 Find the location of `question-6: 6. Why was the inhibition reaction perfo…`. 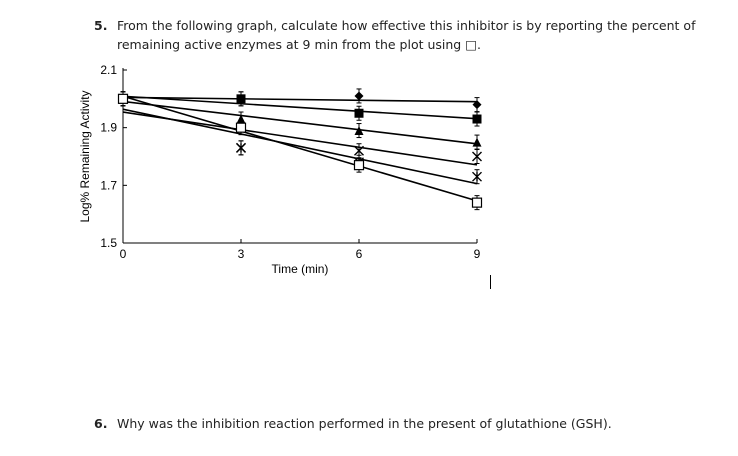

question-6: 6. Why was the inhibition reaction perfo… is located at coordinates (404, 423).